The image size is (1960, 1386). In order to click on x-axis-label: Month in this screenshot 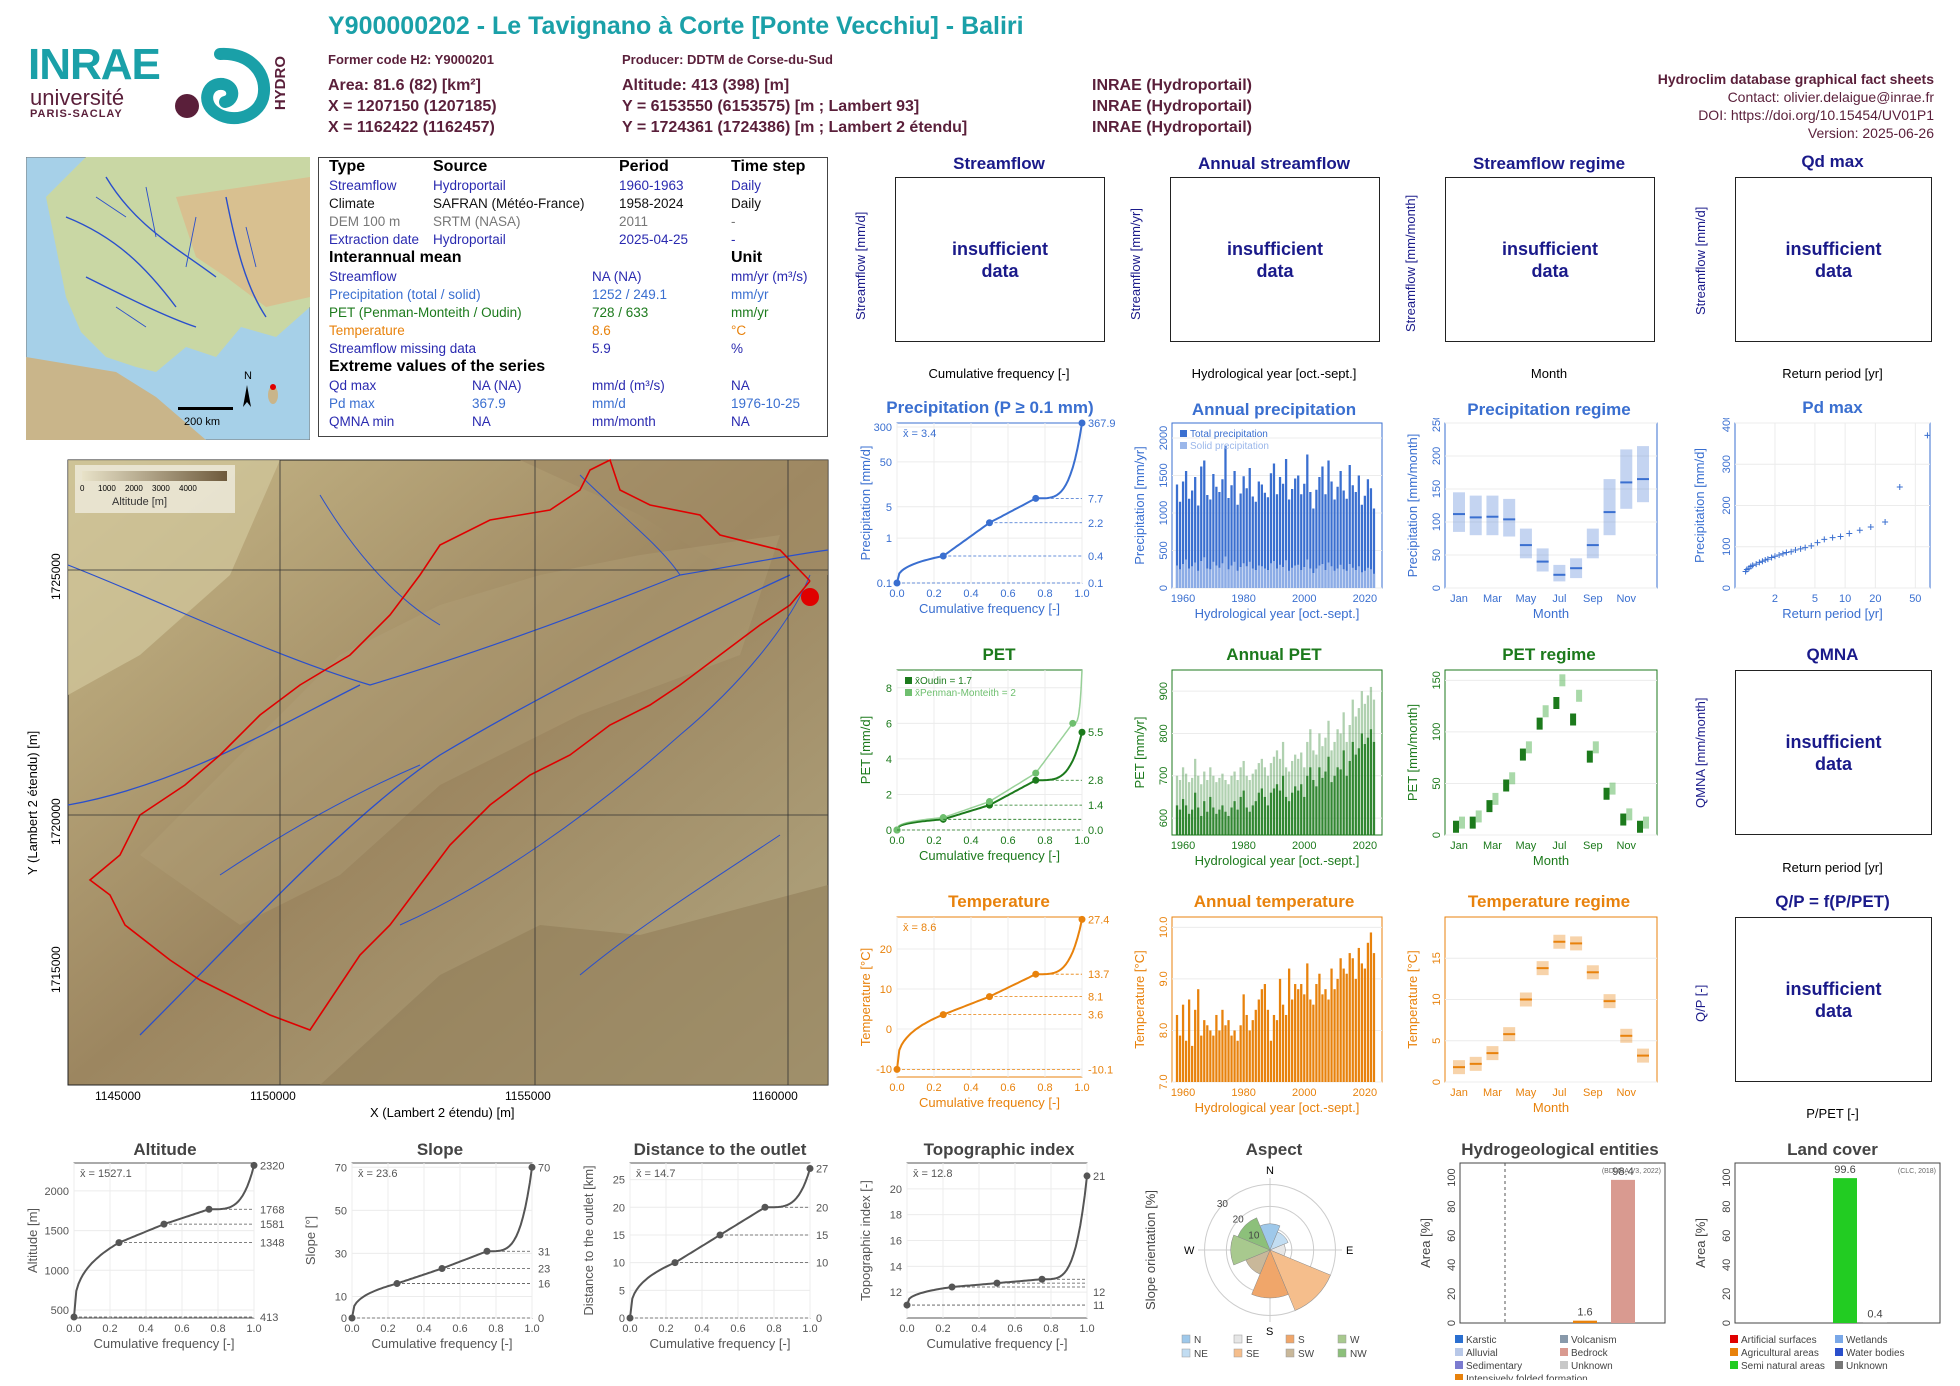, I will do `click(1551, 860)`.